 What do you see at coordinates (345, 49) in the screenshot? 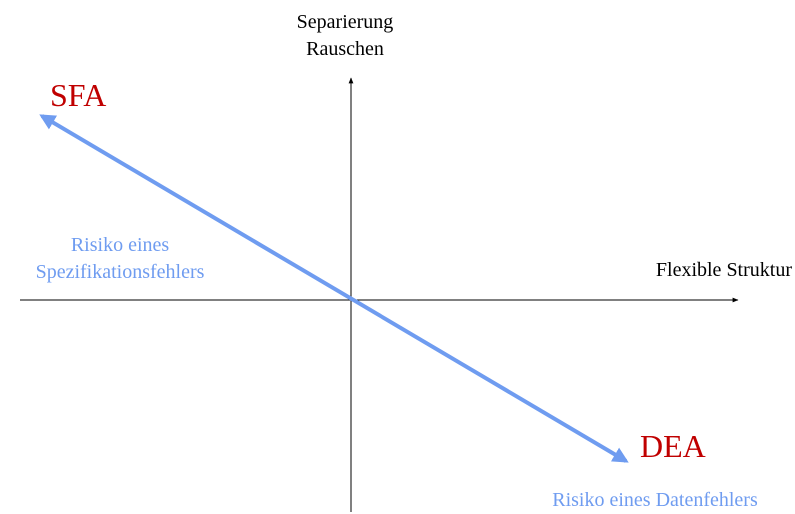
I see `y-axis-label: Rauschen` at bounding box center [345, 49].